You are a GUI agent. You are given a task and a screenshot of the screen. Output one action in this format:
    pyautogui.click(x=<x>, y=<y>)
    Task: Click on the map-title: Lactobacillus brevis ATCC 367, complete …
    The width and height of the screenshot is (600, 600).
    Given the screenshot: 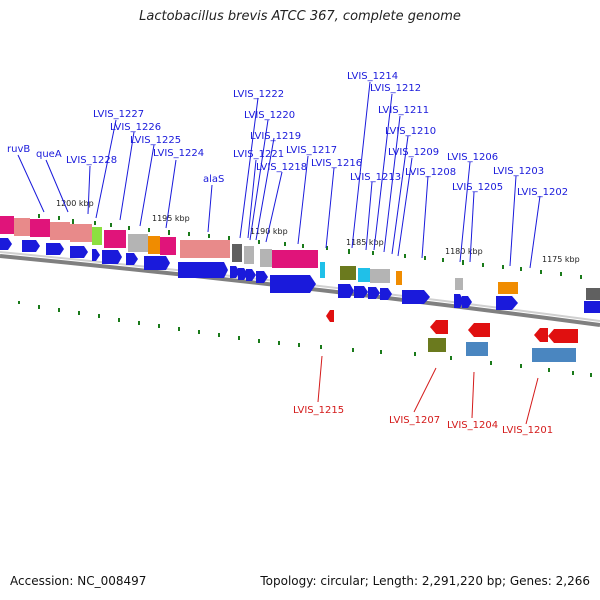 What is the action you would take?
    pyautogui.click(x=300, y=16)
    